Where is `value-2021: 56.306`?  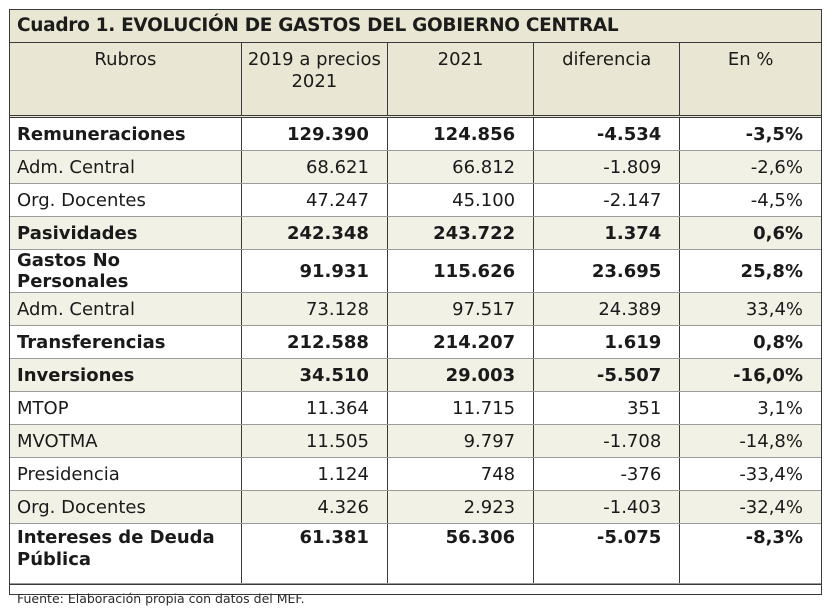 value-2021: 56.306 is located at coordinates (460, 553).